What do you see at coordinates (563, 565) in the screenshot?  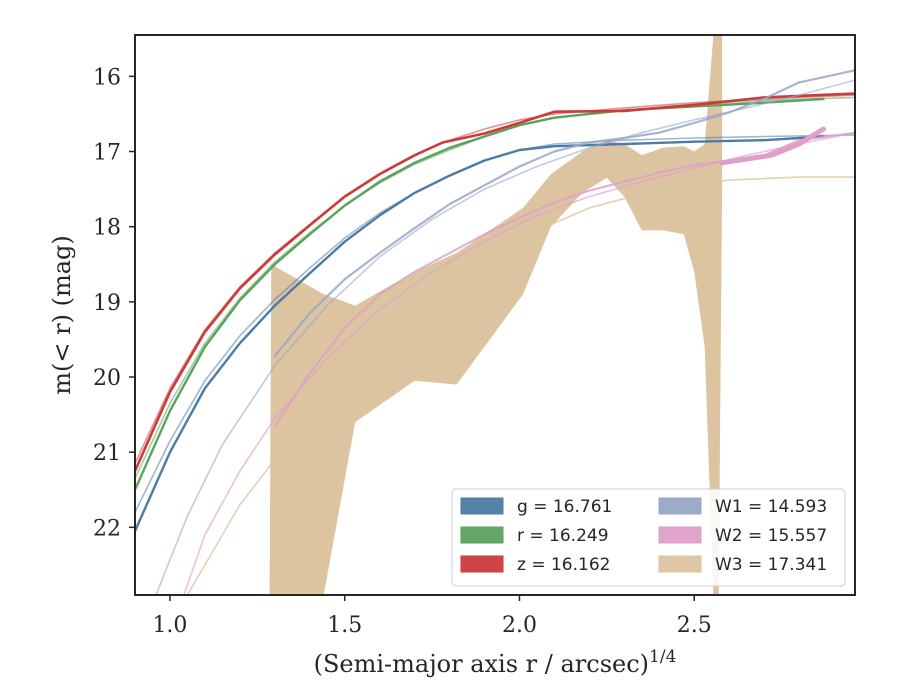 I see `legend-label-z: z = 16.162` at bounding box center [563, 565].